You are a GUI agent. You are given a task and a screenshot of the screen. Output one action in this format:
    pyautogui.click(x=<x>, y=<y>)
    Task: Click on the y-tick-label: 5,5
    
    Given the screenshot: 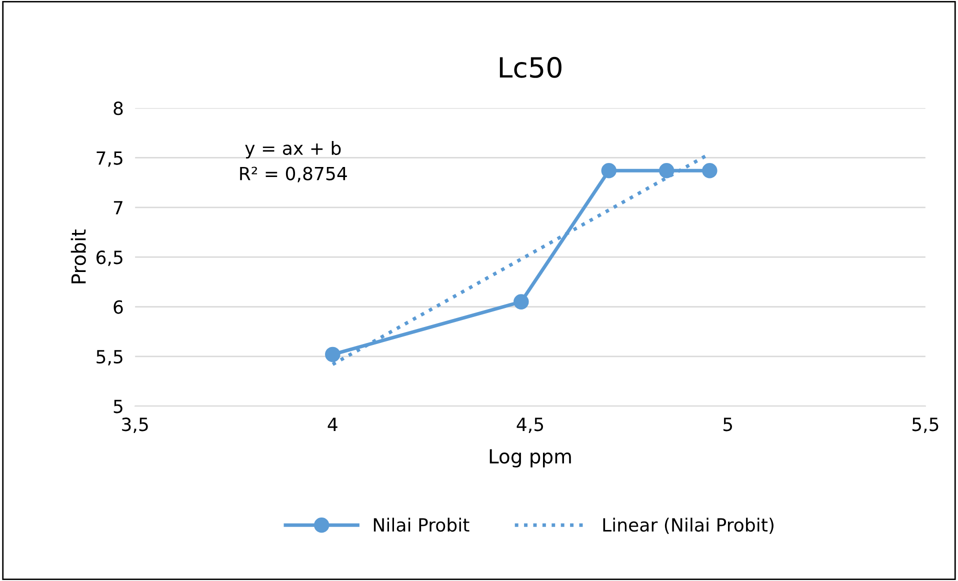 What is the action you would take?
    pyautogui.click(x=109, y=358)
    